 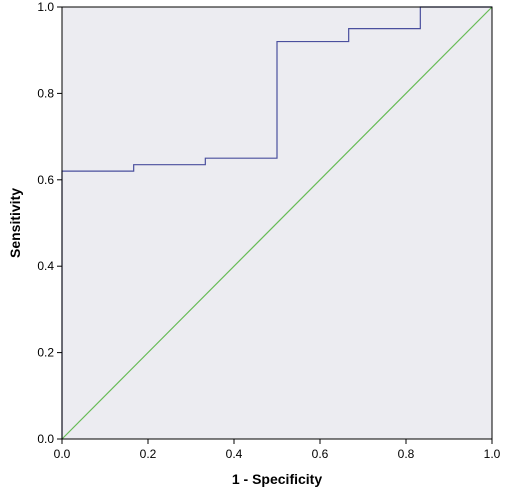 What do you see at coordinates (45, 7) in the screenshot?
I see `y-tick-label: 1.0` at bounding box center [45, 7].